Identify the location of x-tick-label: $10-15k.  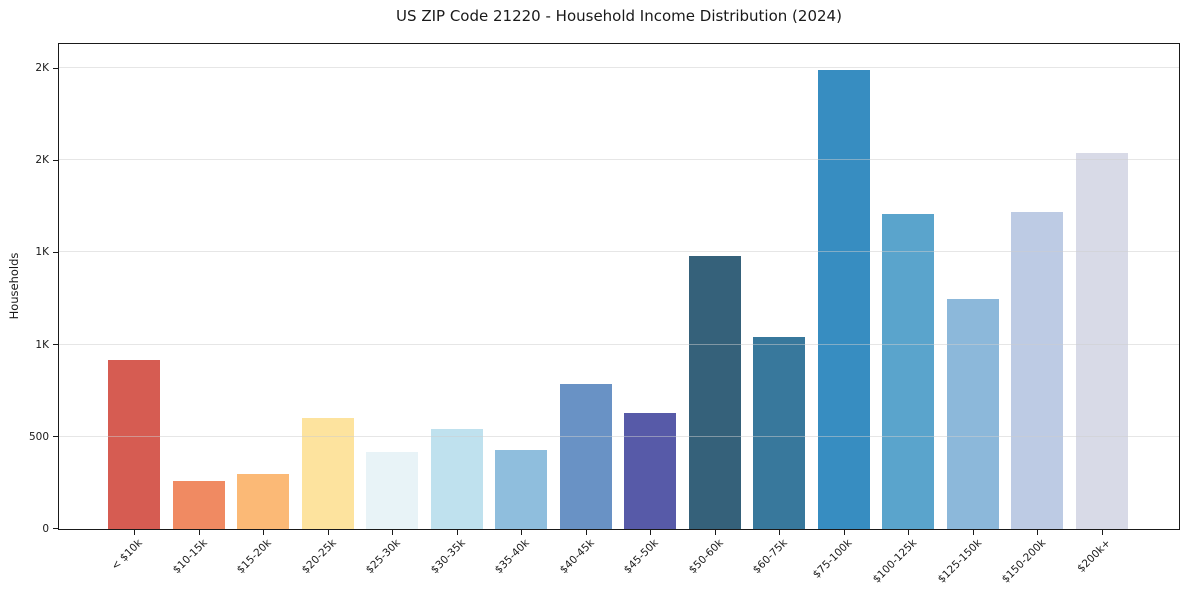
(190, 557).